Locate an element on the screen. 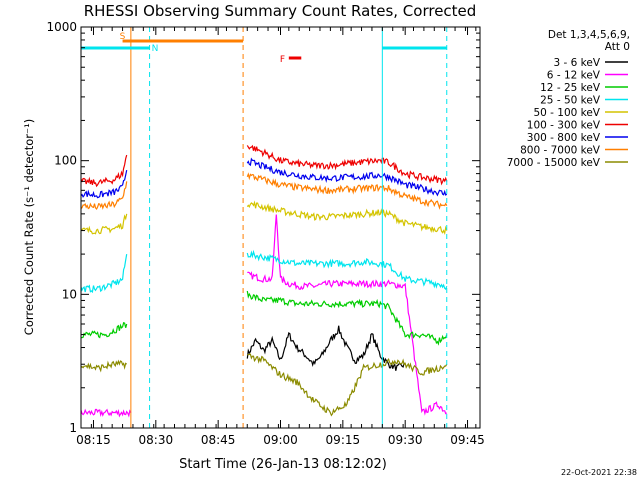 The width and height of the screenshot is (640, 480). y-tick-label: 1 is located at coordinates (73, 428).